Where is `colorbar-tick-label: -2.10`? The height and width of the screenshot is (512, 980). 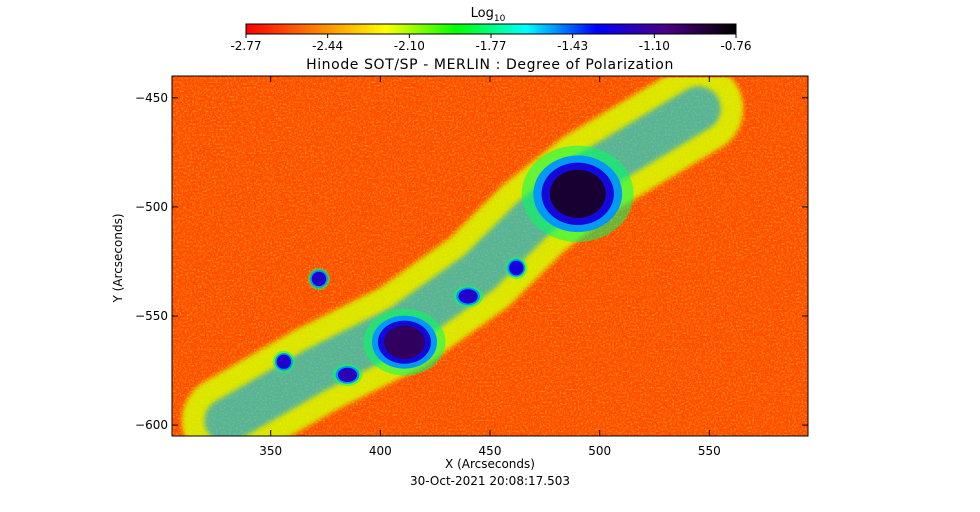
colorbar-tick-label: -2.10 is located at coordinates (409, 46).